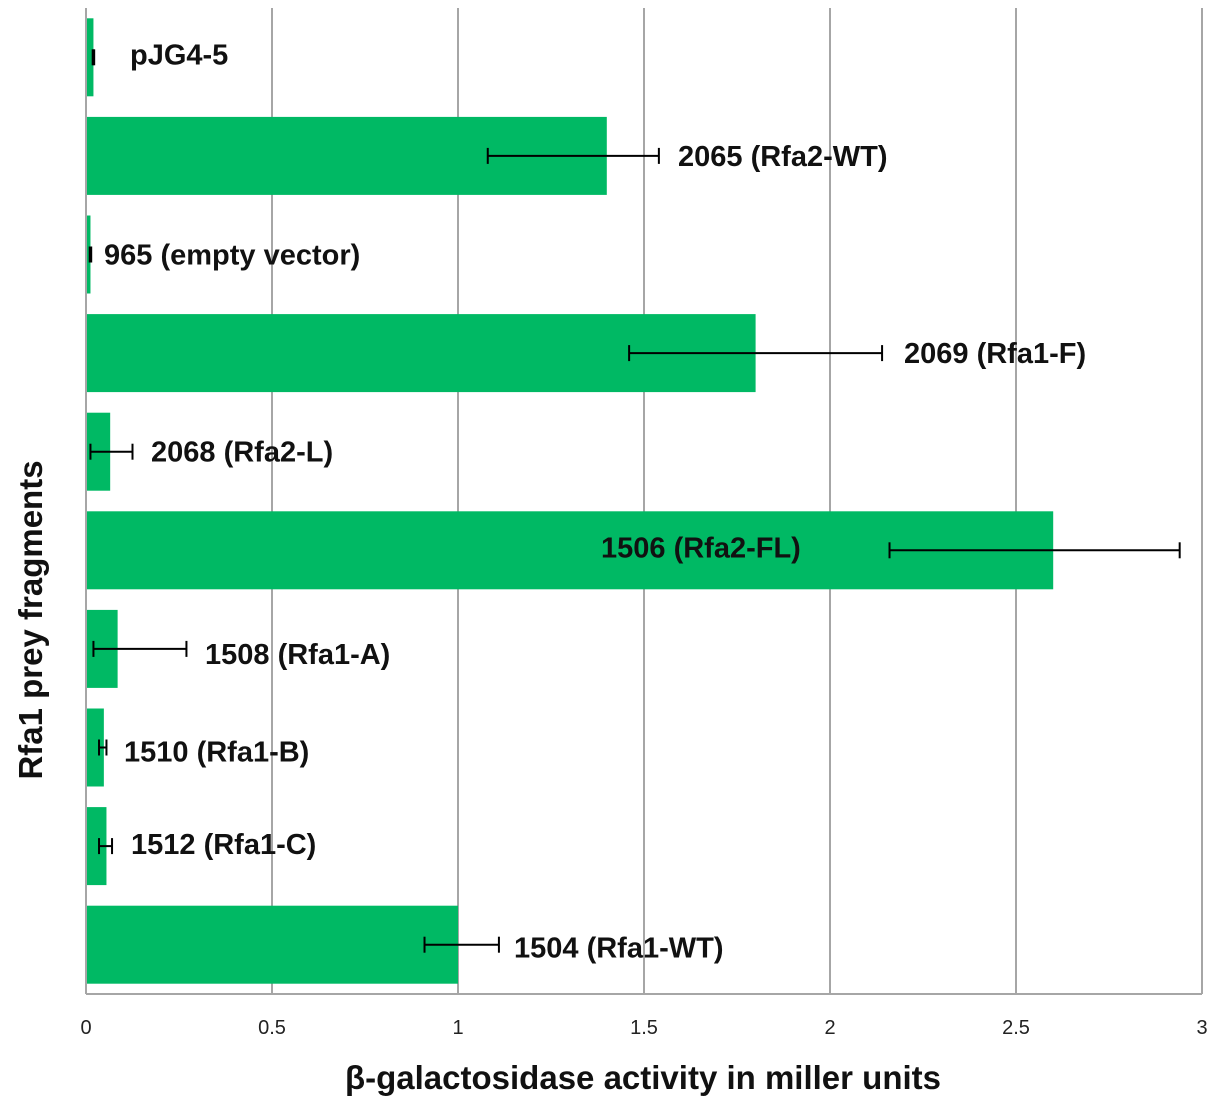  Describe the element at coordinates (30, 619) in the screenshot. I see `y-axis-title: Rfa1 prey fragments` at that location.